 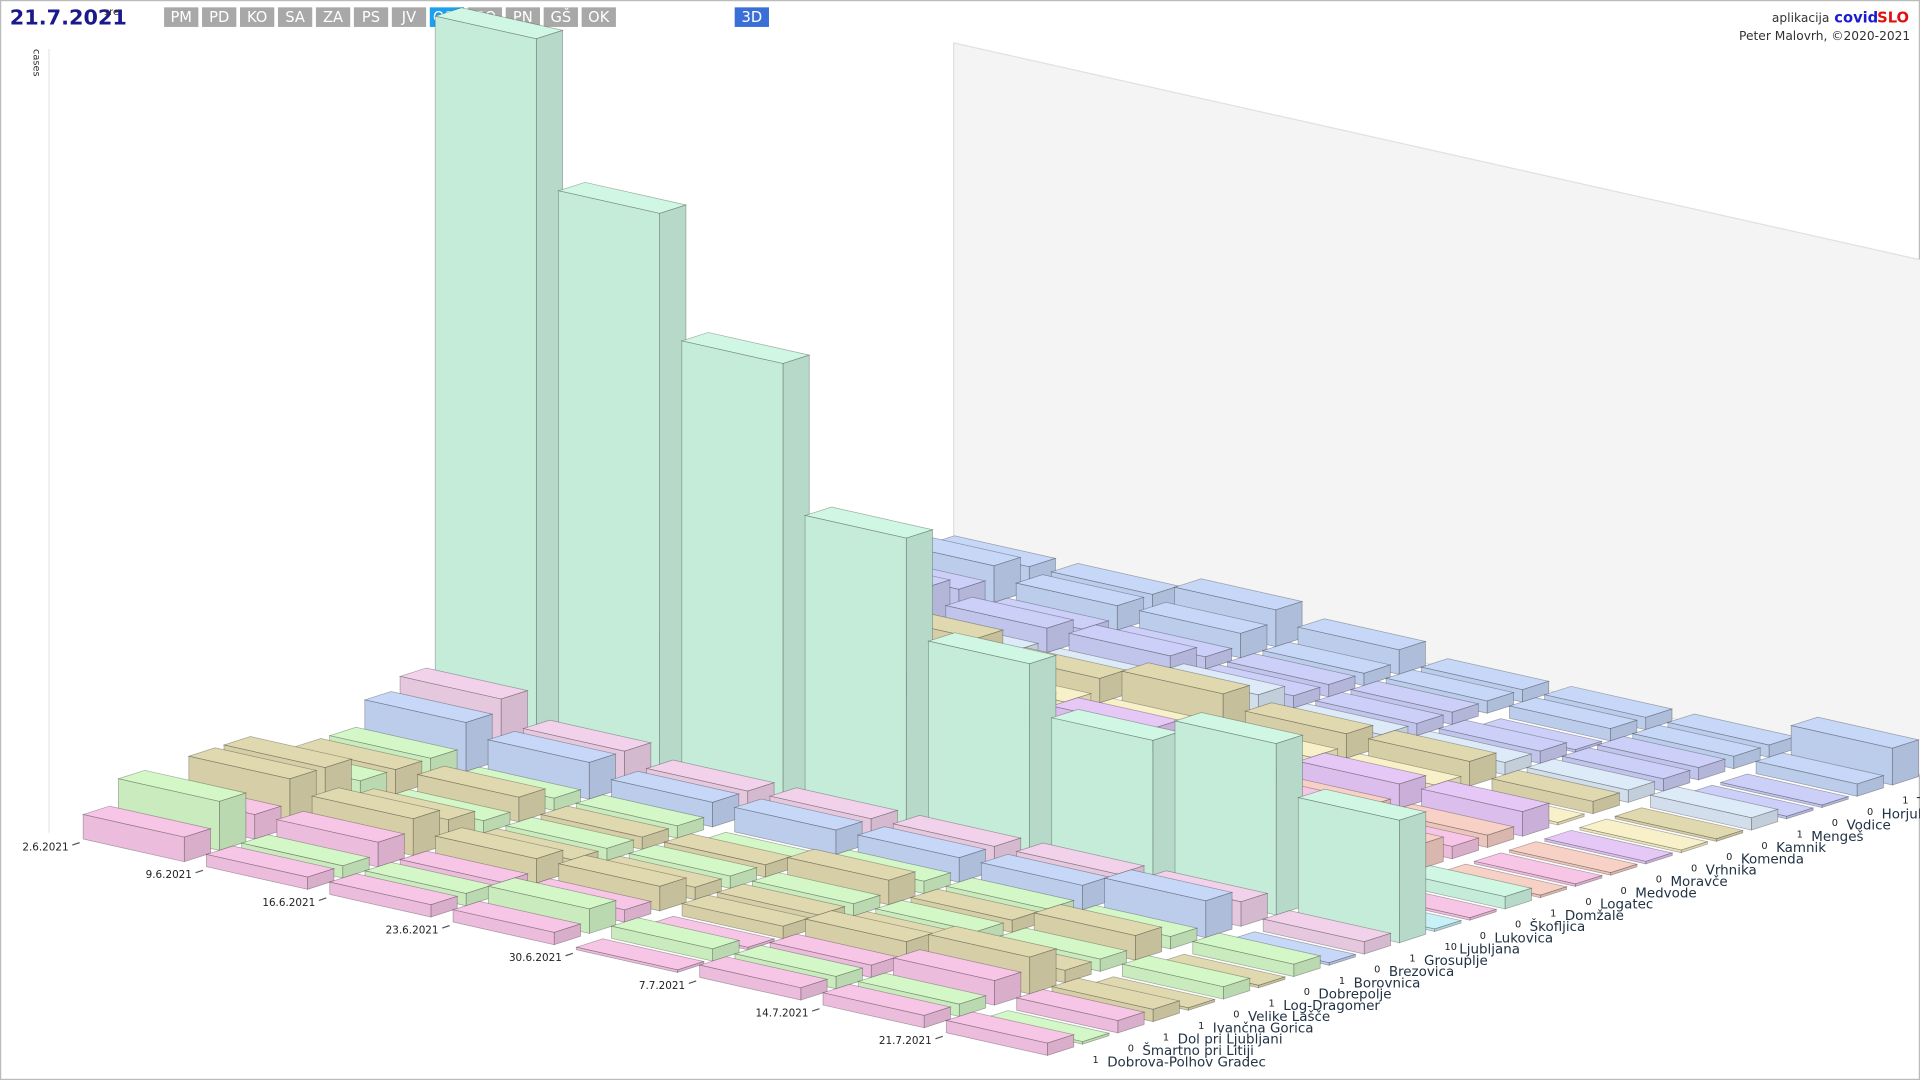 What do you see at coordinates (1421, 972) in the screenshot?
I see `series-label: Brezovica` at bounding box center [1421, 972].